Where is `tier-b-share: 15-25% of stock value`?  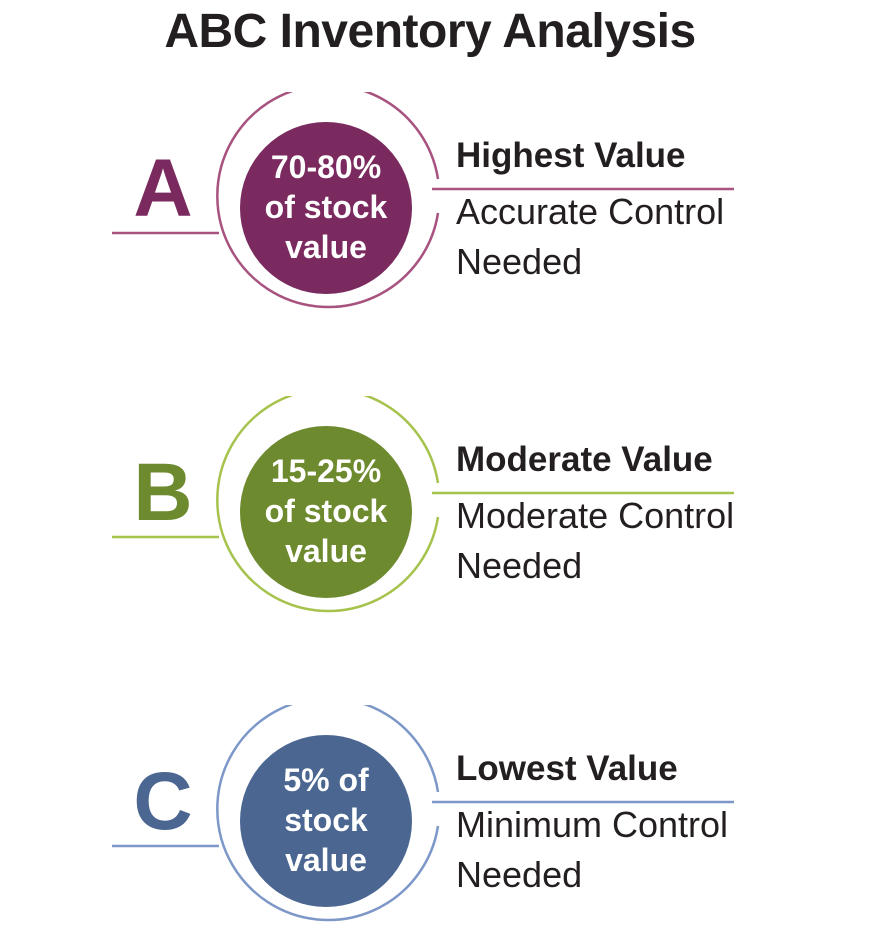 tier-b-share: 15-25% of stock value is located at coordinates (326, 511).